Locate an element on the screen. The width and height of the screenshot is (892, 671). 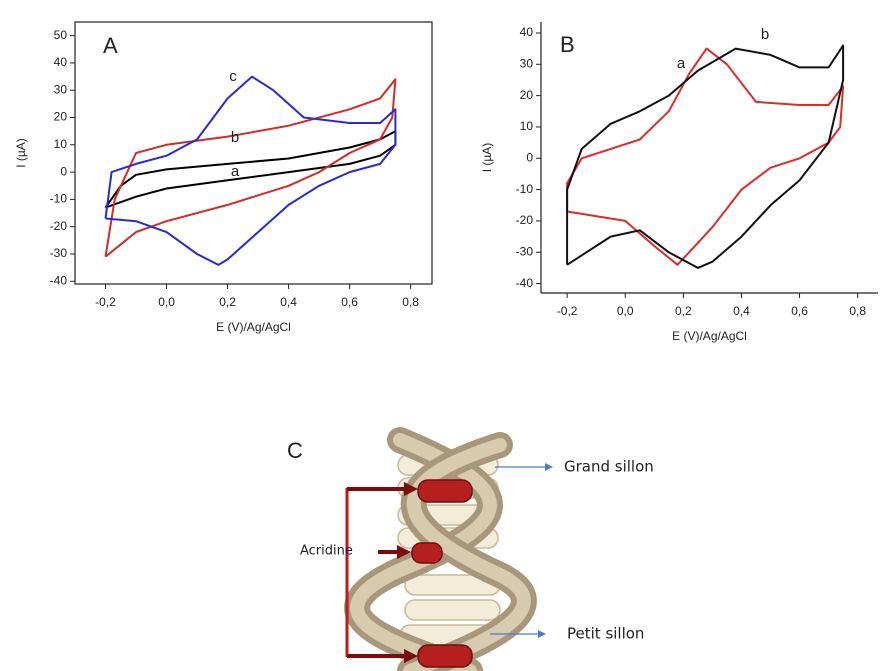
intercalator-label: Acridine is located at coordinates (326, 551).